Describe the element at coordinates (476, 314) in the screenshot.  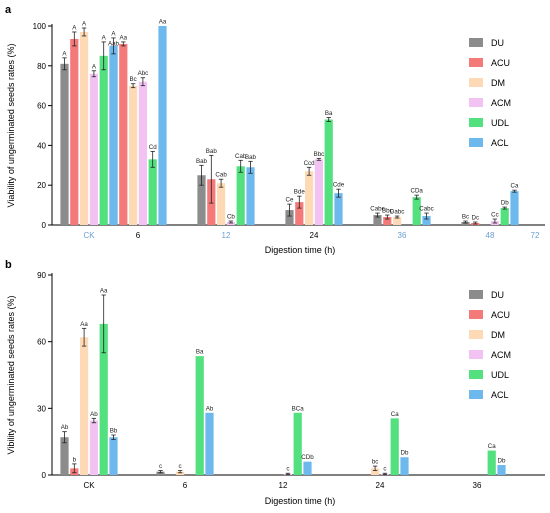
I see `legend-swatch-acu` at that location.